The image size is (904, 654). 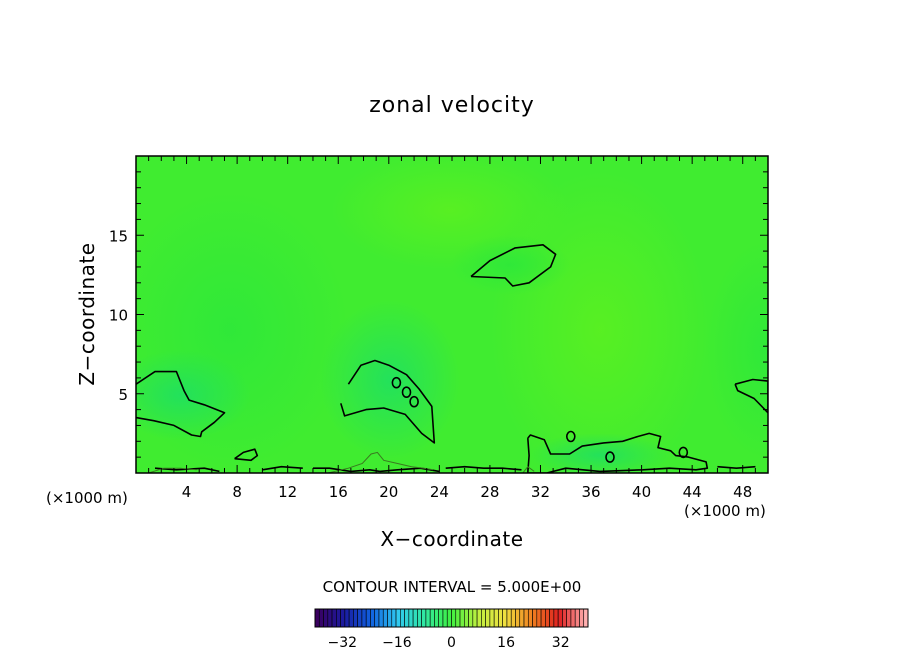 What do you see at coordinates (590, 492) in the screenshot?
I see `x-tick-label: 36` at bounding box center [590, 492].